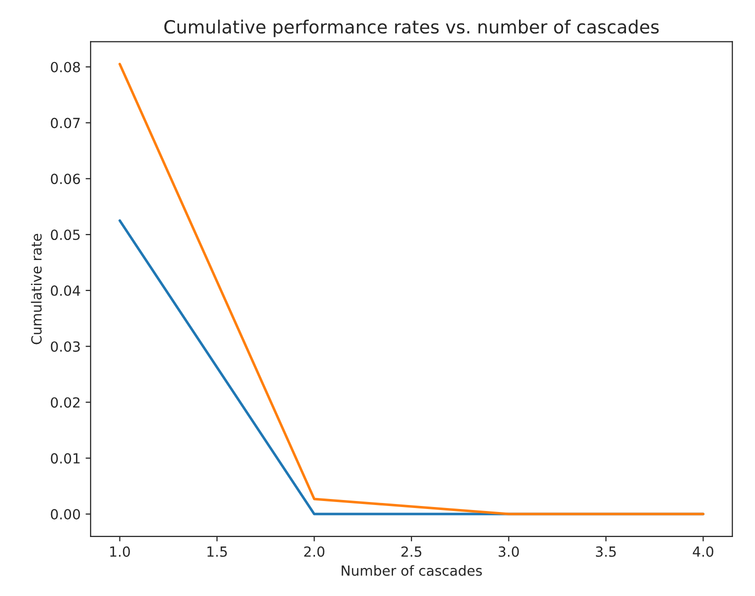 This screenshot has width=755, height=596. I want to click on y-tick-label: 0.05, so click(65, 235).